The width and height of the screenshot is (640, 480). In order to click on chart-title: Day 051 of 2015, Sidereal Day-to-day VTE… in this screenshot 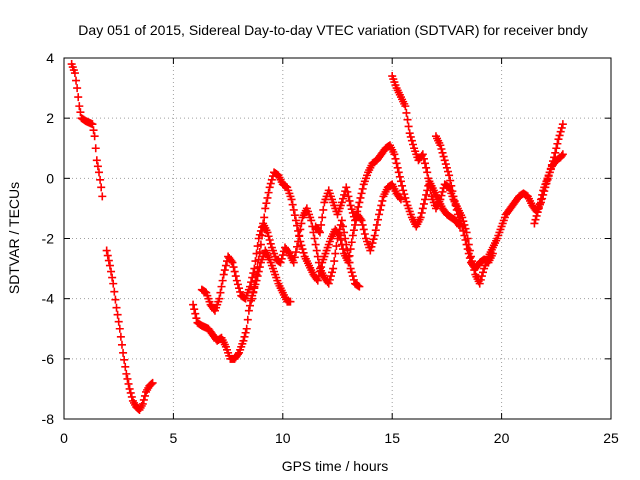, I will do `click(332, 30)`.